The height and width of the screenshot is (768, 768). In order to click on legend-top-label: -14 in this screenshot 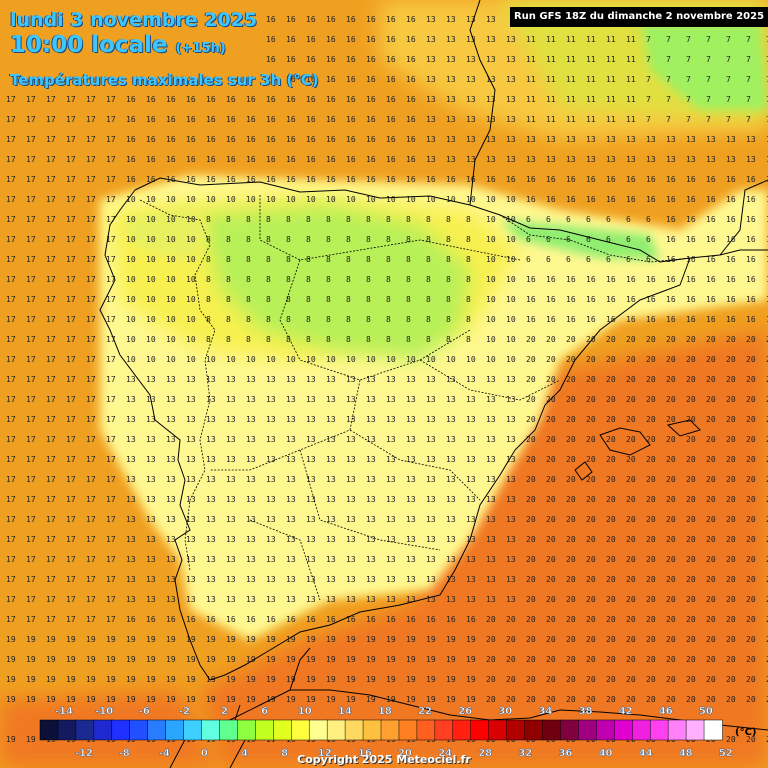, I will do `click(64, 711)`.